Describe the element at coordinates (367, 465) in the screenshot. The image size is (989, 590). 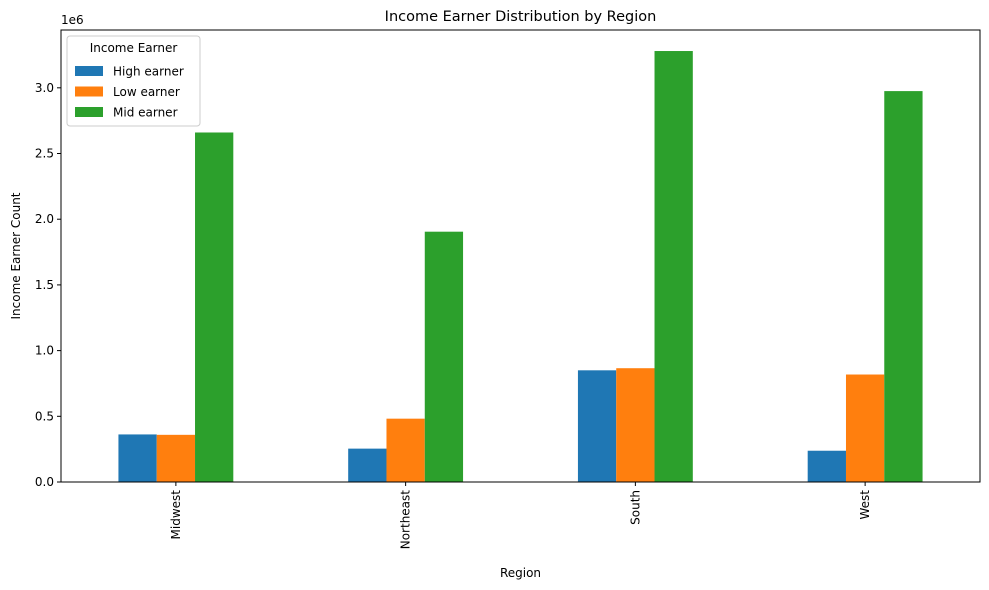
I see `bar-northeast-high-earner` at that location.